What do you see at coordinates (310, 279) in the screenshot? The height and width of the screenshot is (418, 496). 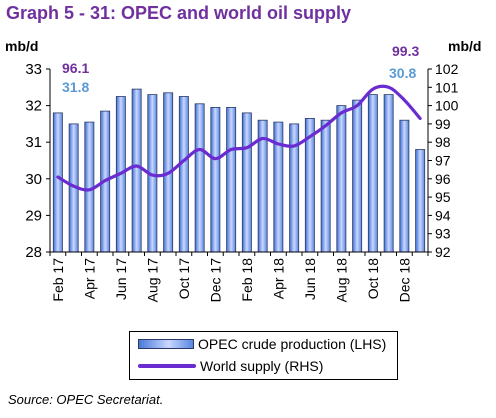 I see `x-tick-label-jun-18: Jun 18` at bounding box center [310, 279].